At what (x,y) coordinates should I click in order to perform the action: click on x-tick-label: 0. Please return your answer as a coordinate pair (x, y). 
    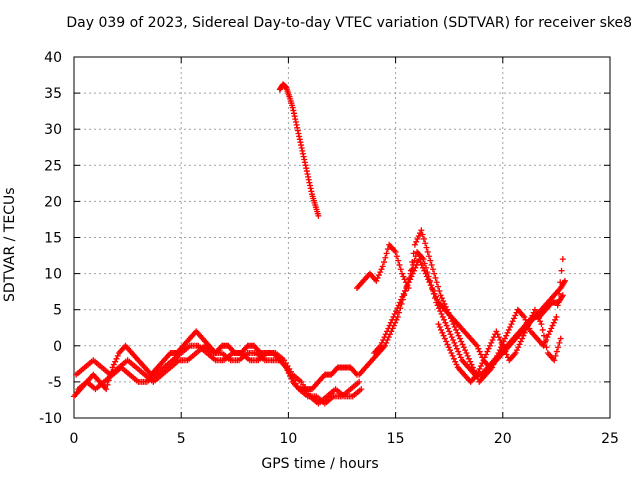
    Looking at the image, I should click on (74, 439).